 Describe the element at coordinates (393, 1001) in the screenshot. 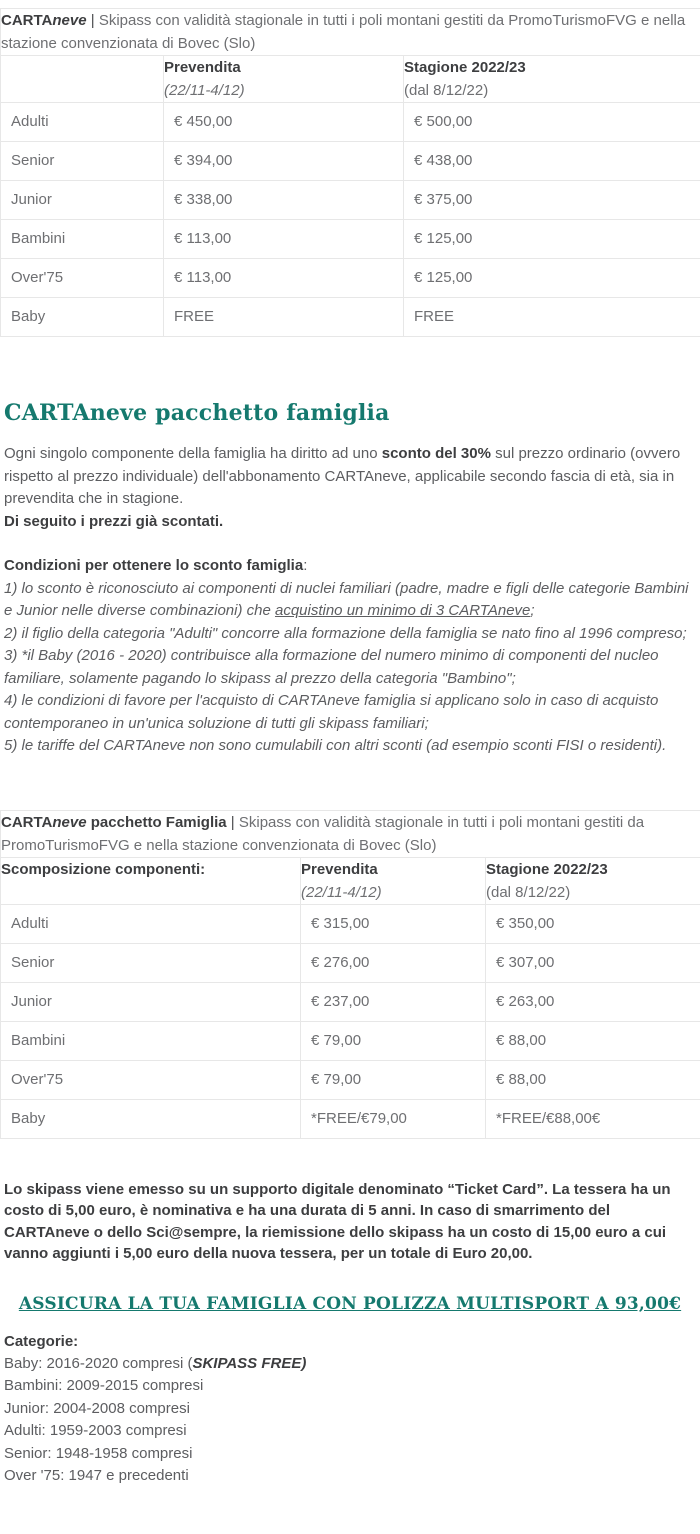

I see `price-prevendita: € 237,00` at that location.